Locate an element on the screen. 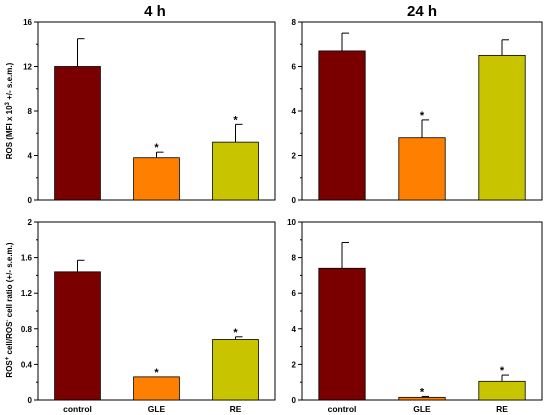 The height and width of the screenshot is (415, 550). y-tick-label: 1.6 is located at coordinates (27, 258).